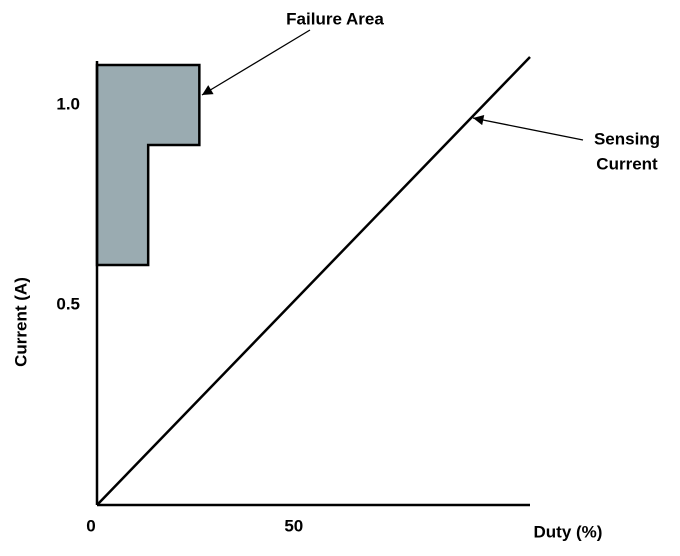 Image resolution: width=680 pixels, height=556 pixels. Describe the element at coordinates (568, 531) in the screenshot. I see `x-axis-label: Duty (%)` at that location.